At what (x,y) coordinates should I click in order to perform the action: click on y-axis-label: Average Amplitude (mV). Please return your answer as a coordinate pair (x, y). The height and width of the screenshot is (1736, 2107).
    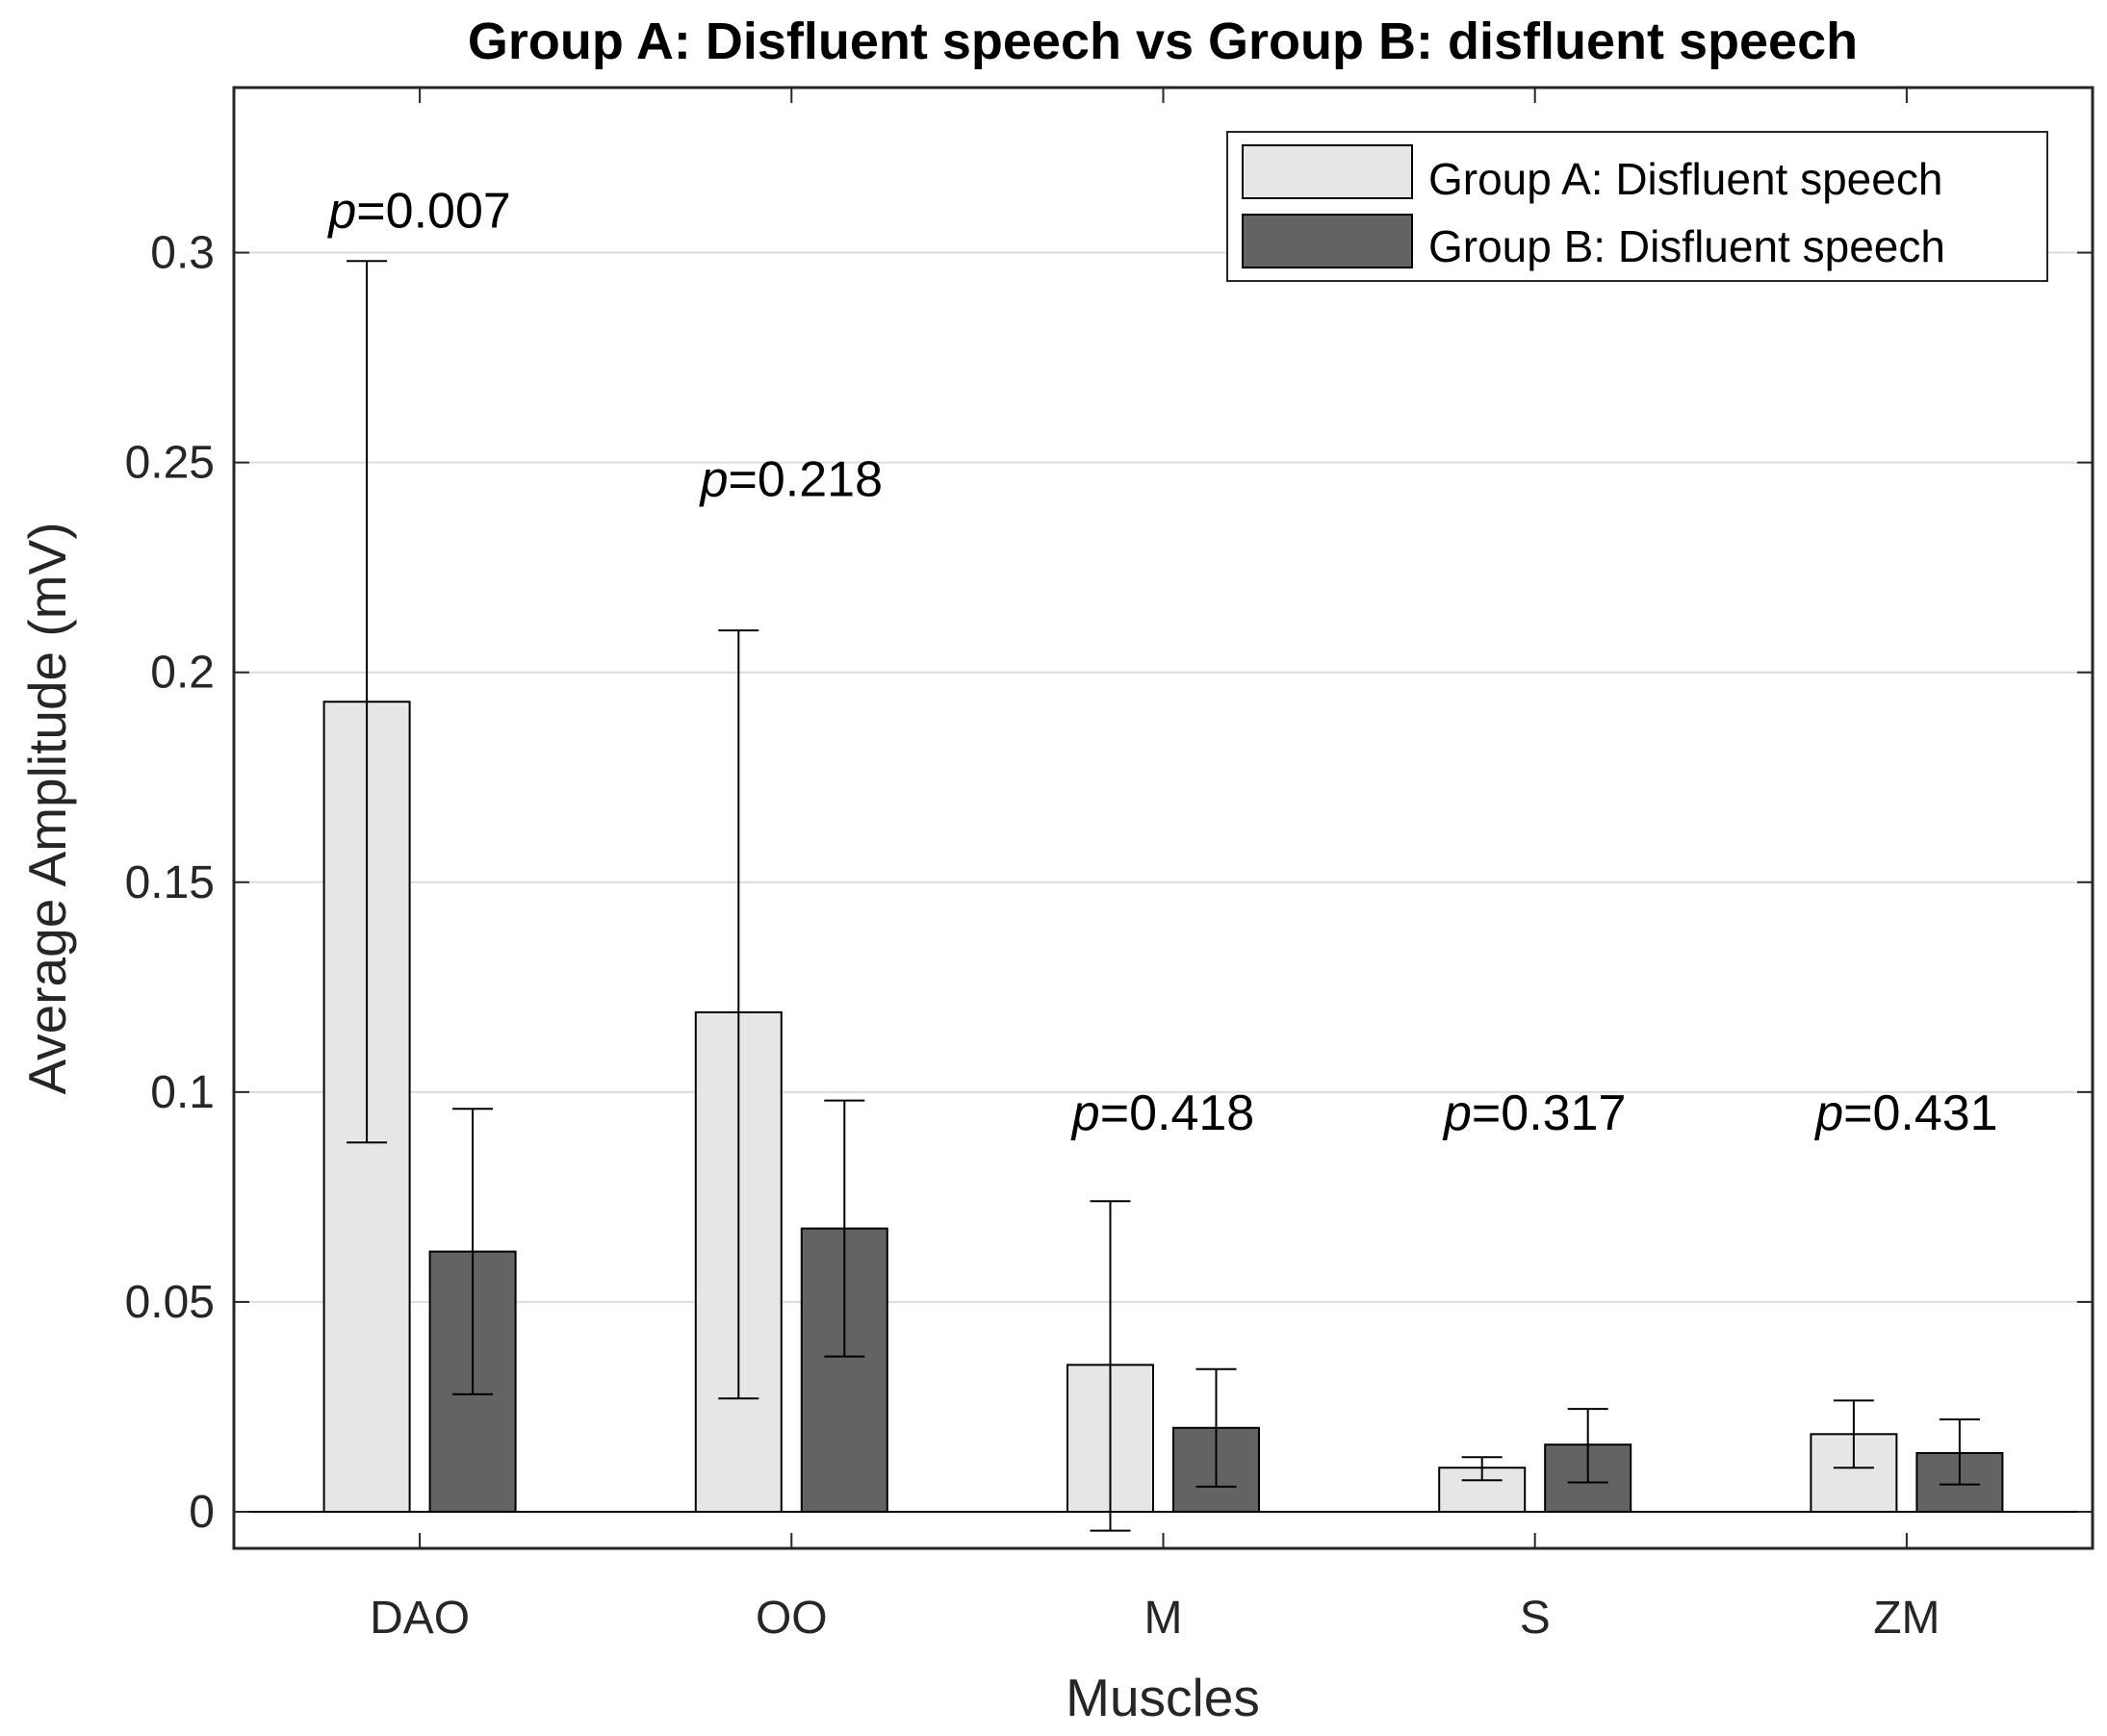
    Looking at the image, I should click on (47, 808).